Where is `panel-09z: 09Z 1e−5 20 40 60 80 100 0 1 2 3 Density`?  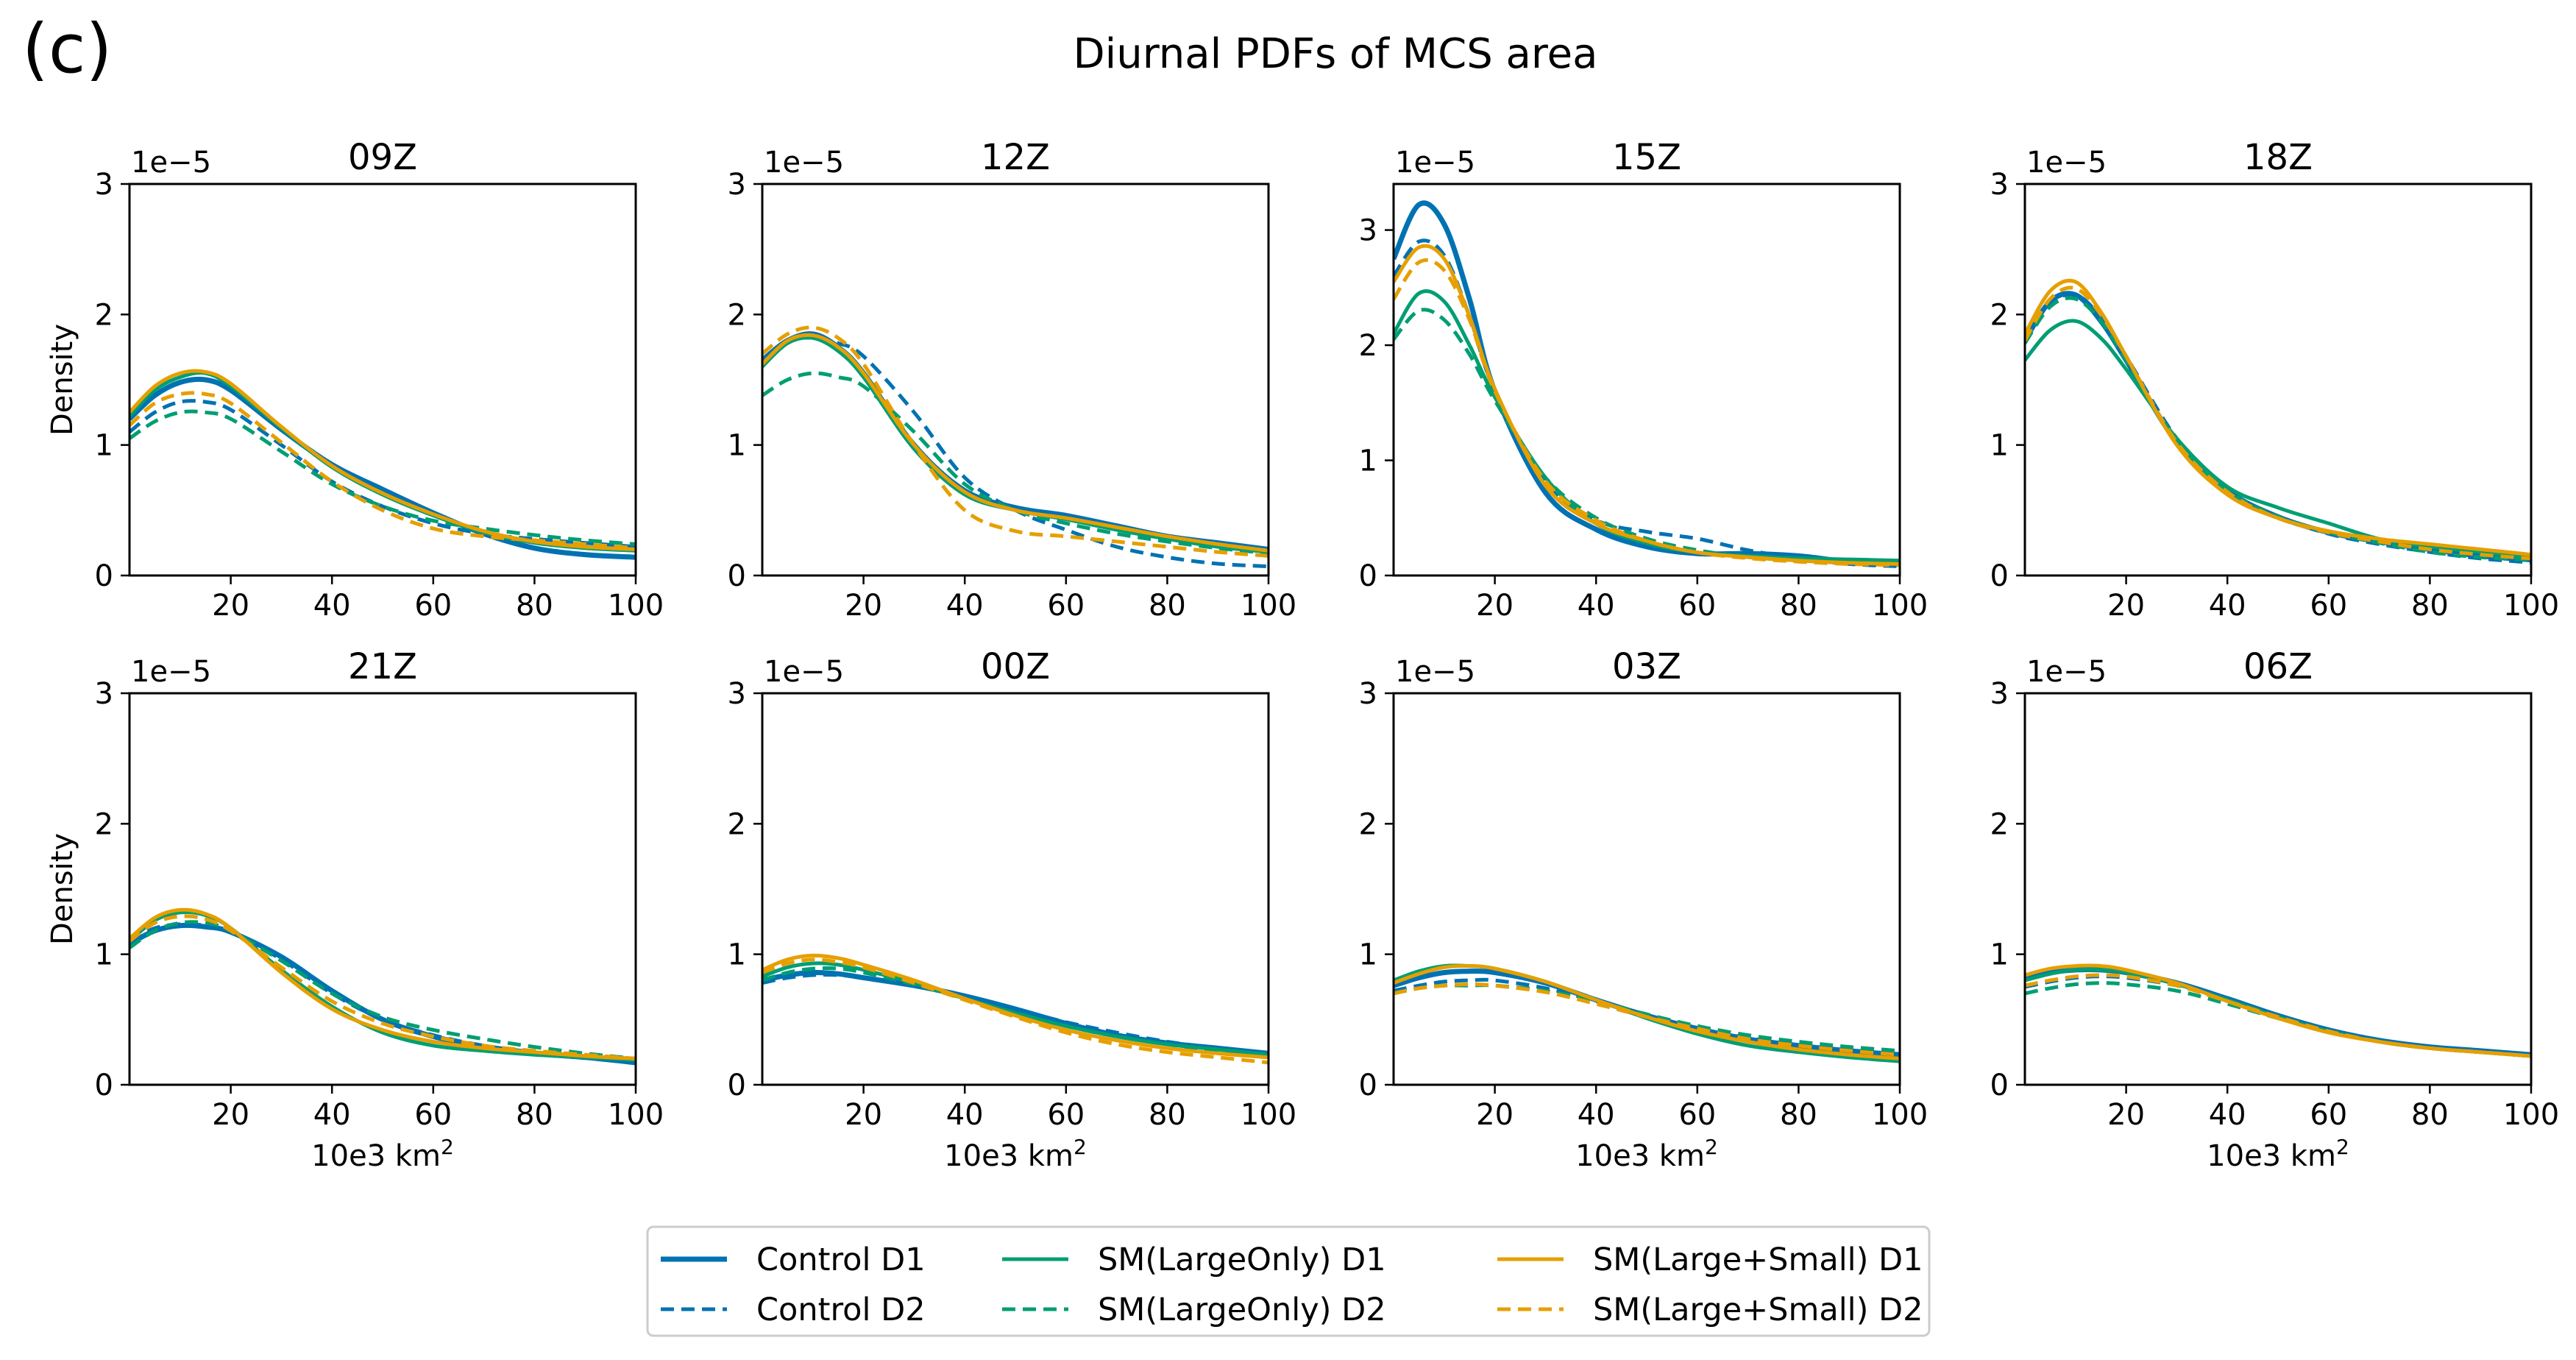 panel-09z: 09Z 1e−5 20 40 60 80 100 0 1 2 3 Density is located at coordinates (355, 380).